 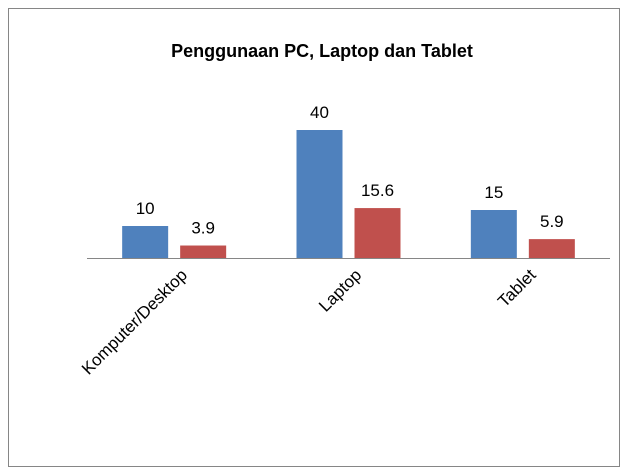 I want to click on chart-title: Penggunaan PC, Laptop dan Tablet, so click(x=322, y=51).